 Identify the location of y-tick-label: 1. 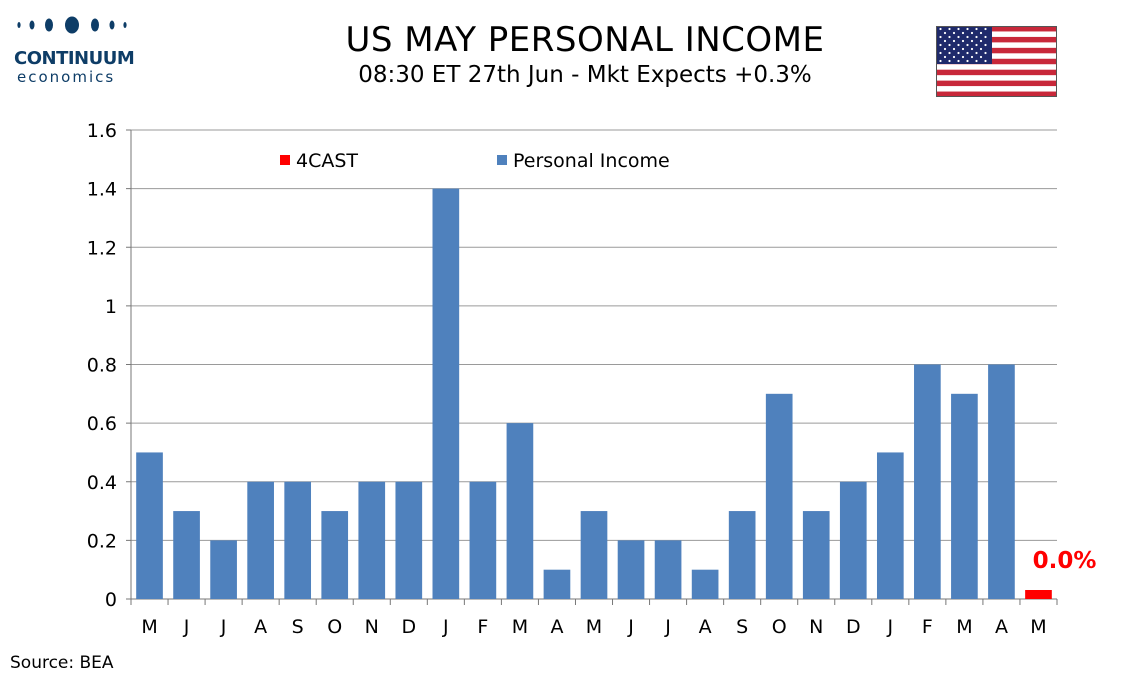
(111, 307).